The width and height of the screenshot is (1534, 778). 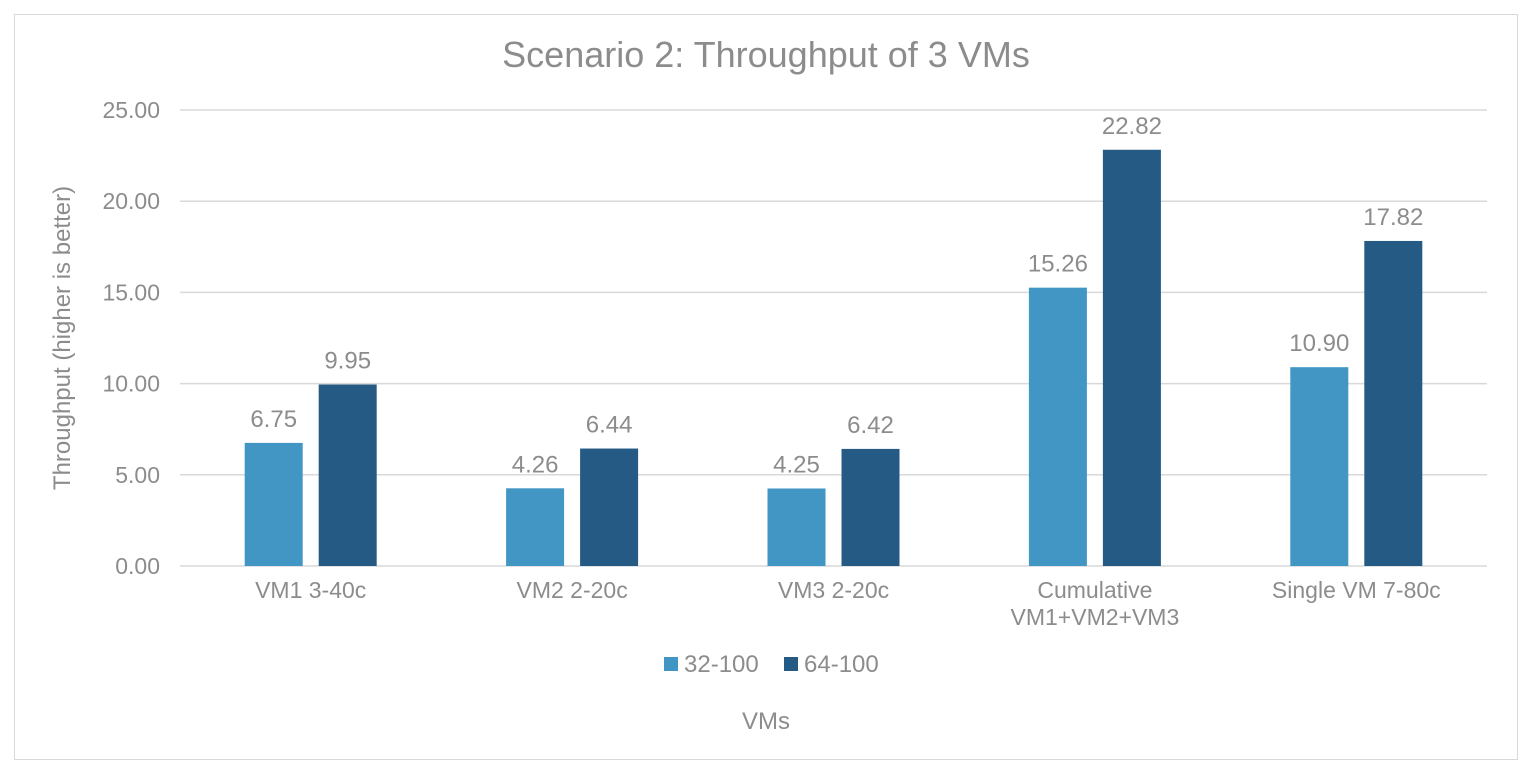 What do you see at coordinates (609, 425) in the screenshot?
I see `data-label: 6.44` at bounding box center [609, 425].